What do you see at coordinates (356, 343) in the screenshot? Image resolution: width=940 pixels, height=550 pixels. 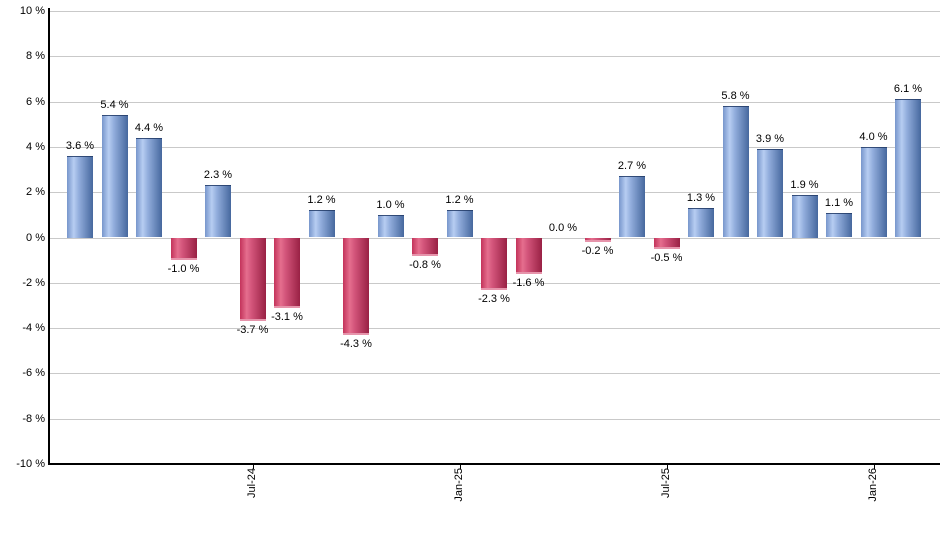 I see `bar-value-label: -4.3 %` at bounding box center [356, 343].